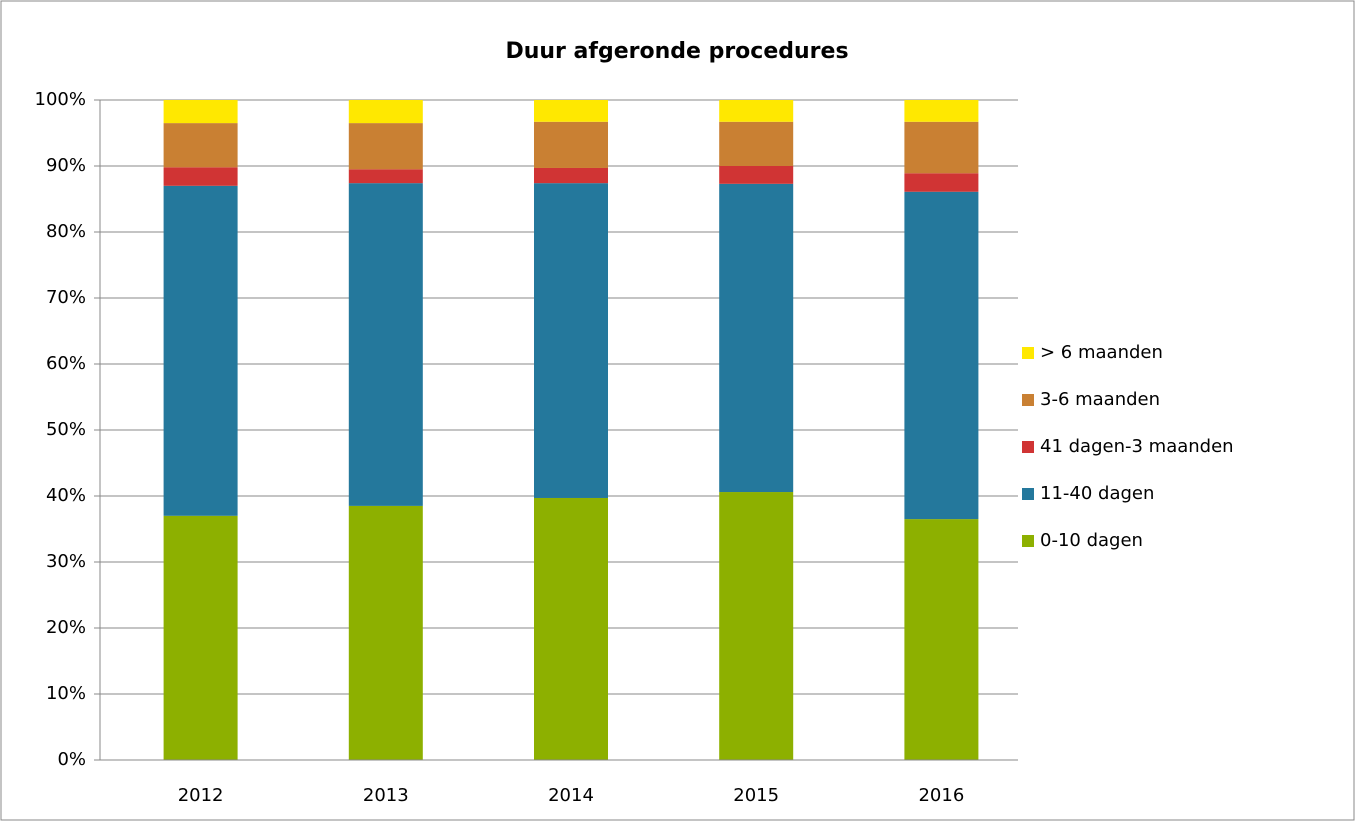 The width and height of the screenshot is (1355, 821). I want to click on x-tick-label: 2013, so click(386, 795).